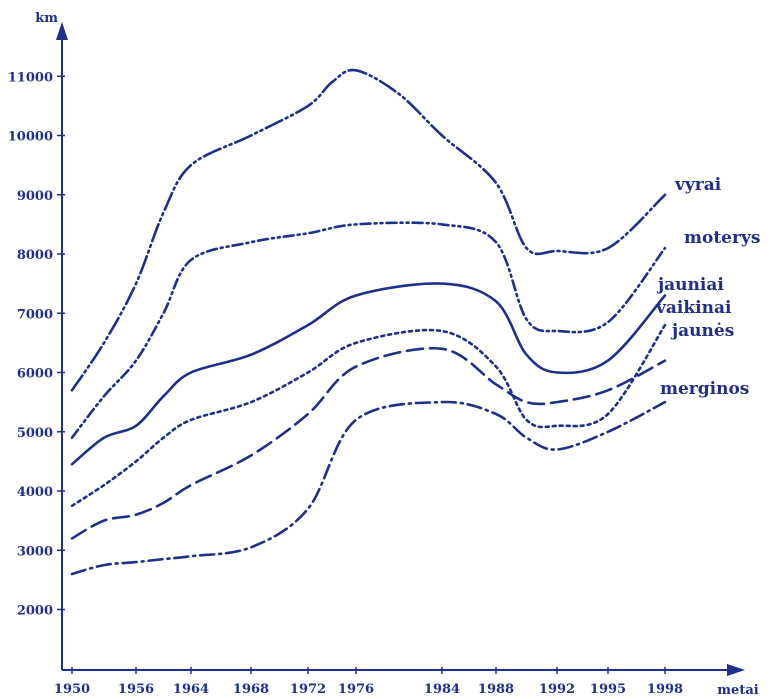 This screenshot has height=699, width=773. What do you see at coordinates (62, 31) in the screenshot?
I see `y-axis-arrow` at bounding box center [62, 31].